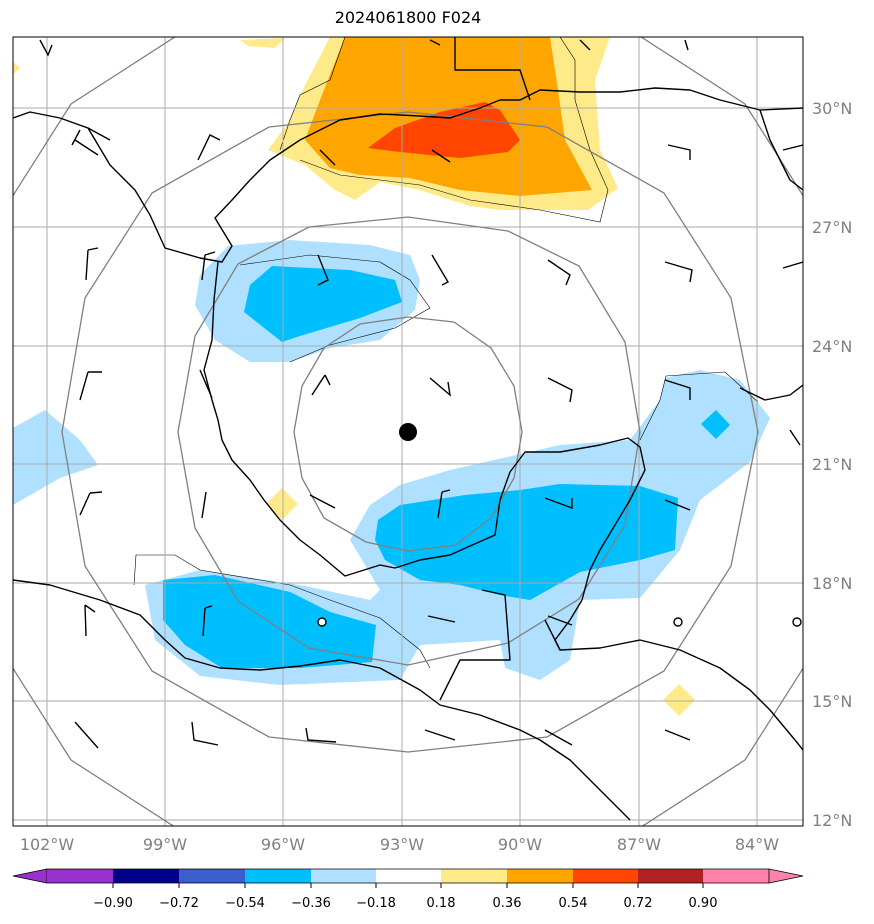  Describe the element at coordinates (179, 903) in the screenshot. I see `colorbar-tick-label: −0.72` at that location.